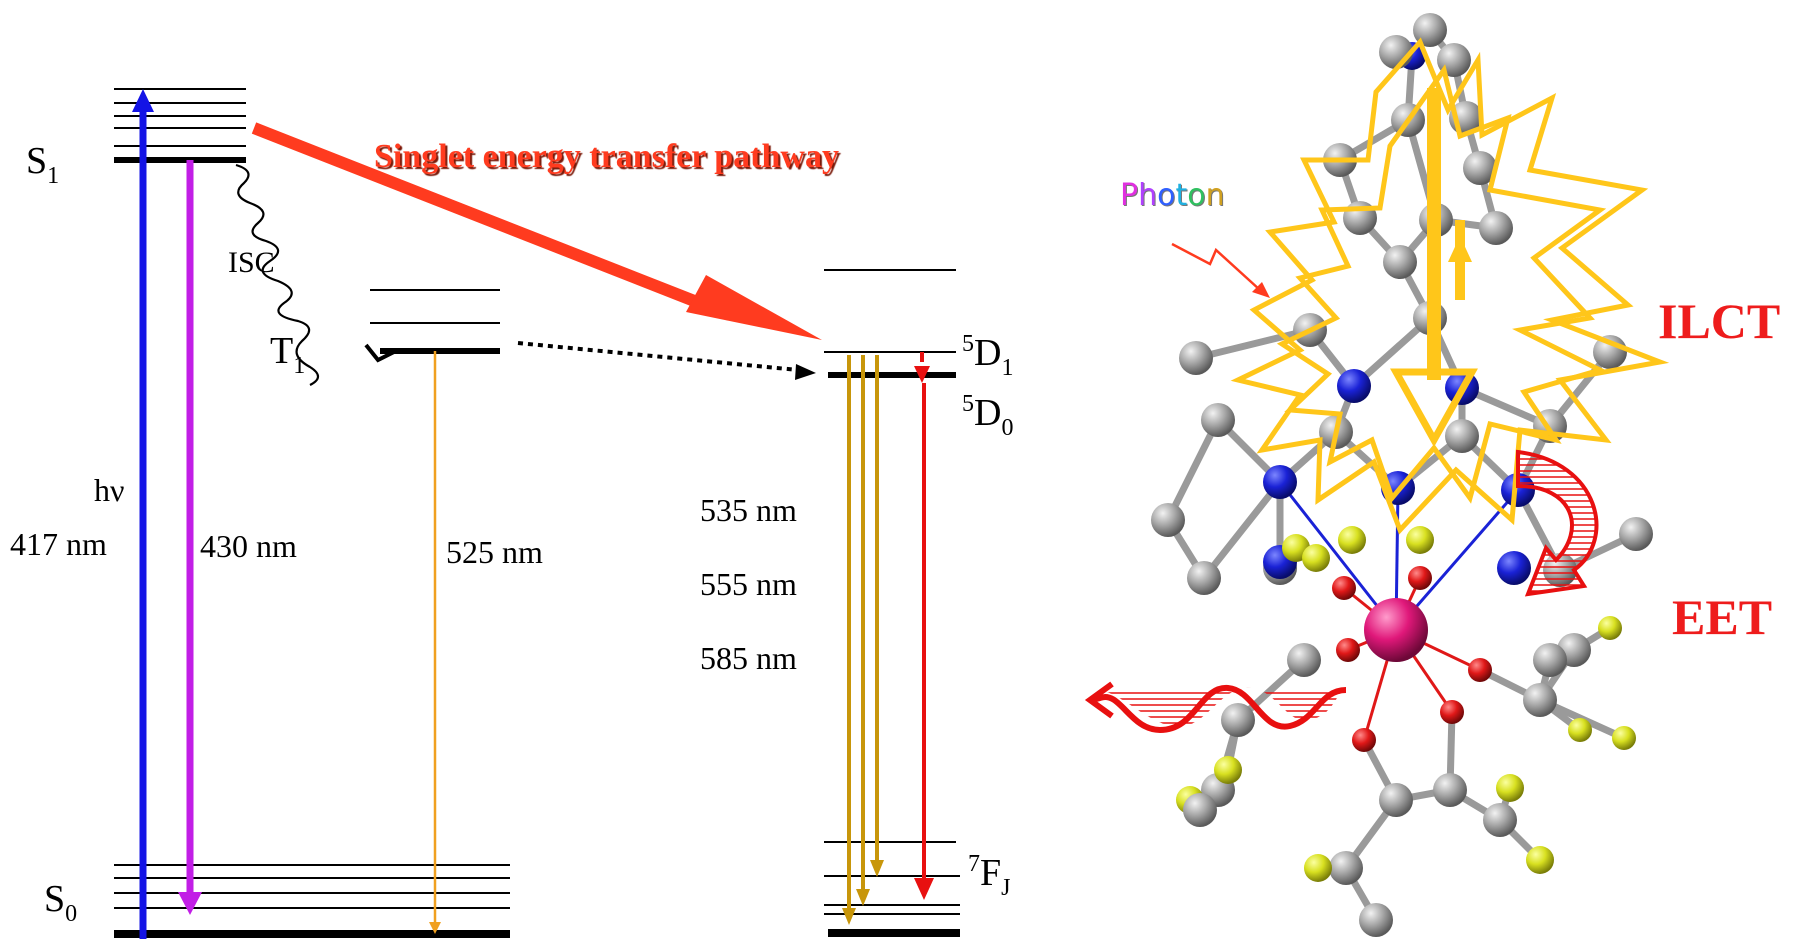 This screenshot has height=944, width=1820. What do you see at coordinates (1722, 617) in the screenshot?
I see `eet-label: EET` at bounding box center [1722, 617].